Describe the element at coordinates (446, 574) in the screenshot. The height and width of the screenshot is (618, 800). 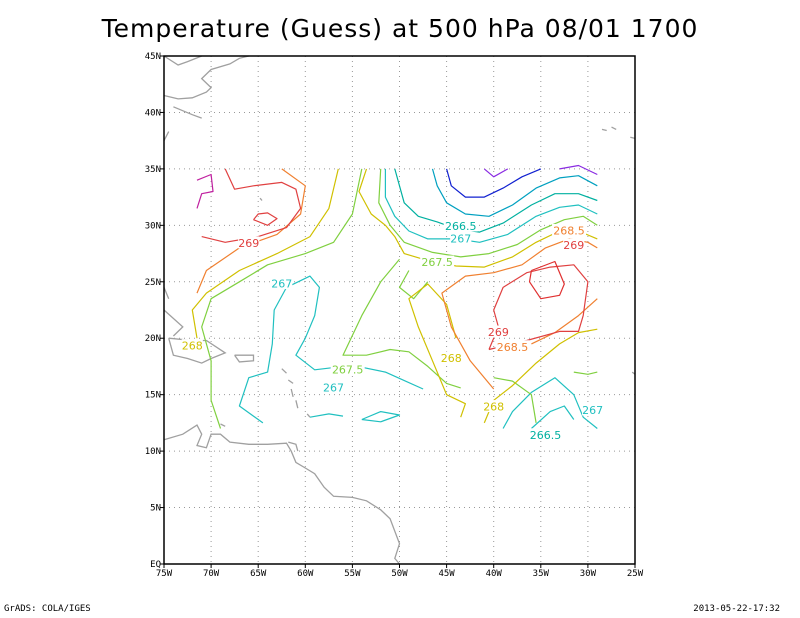
I see `x-tick-label: 45W` at that location.